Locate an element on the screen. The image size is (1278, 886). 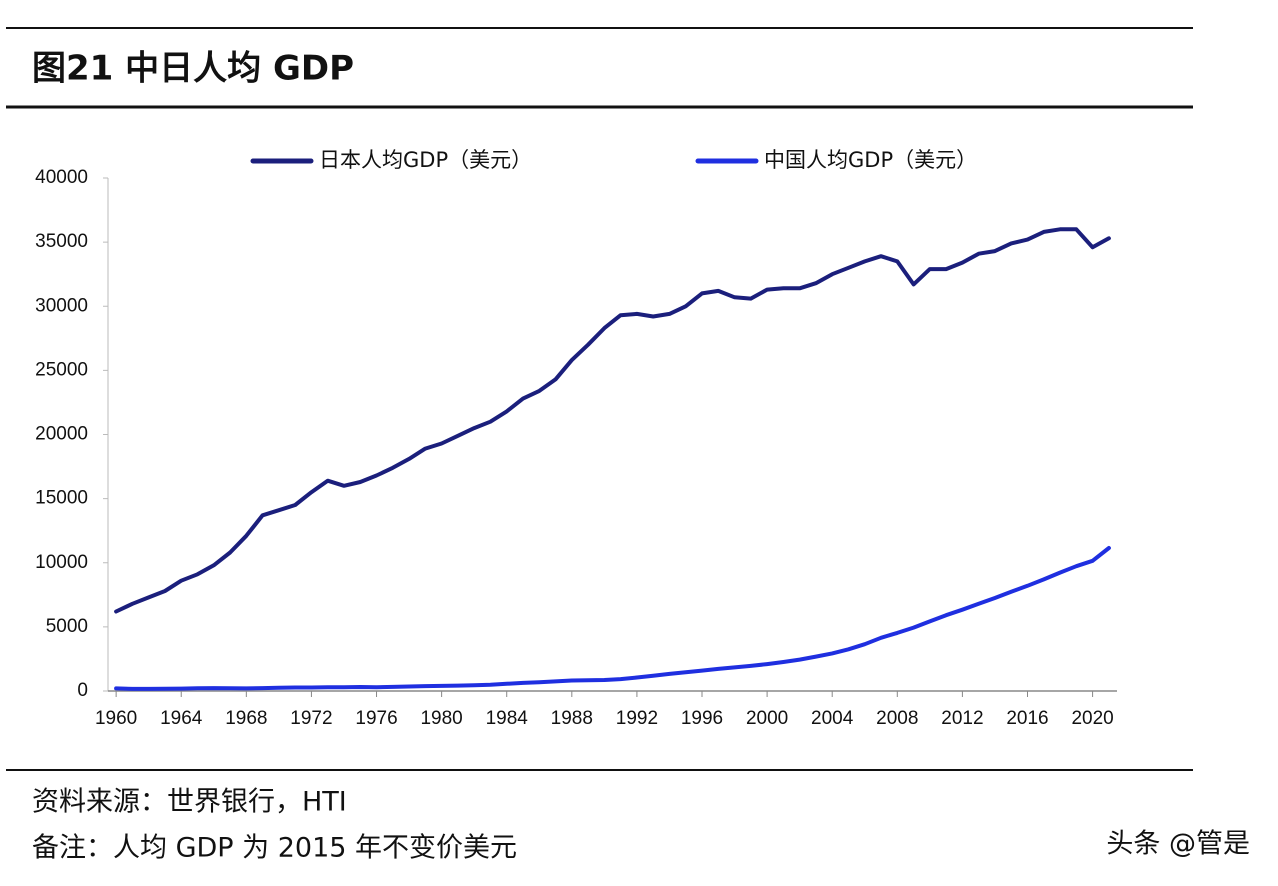
x-tick-label: 1968 is located at coordinates (246, 718).